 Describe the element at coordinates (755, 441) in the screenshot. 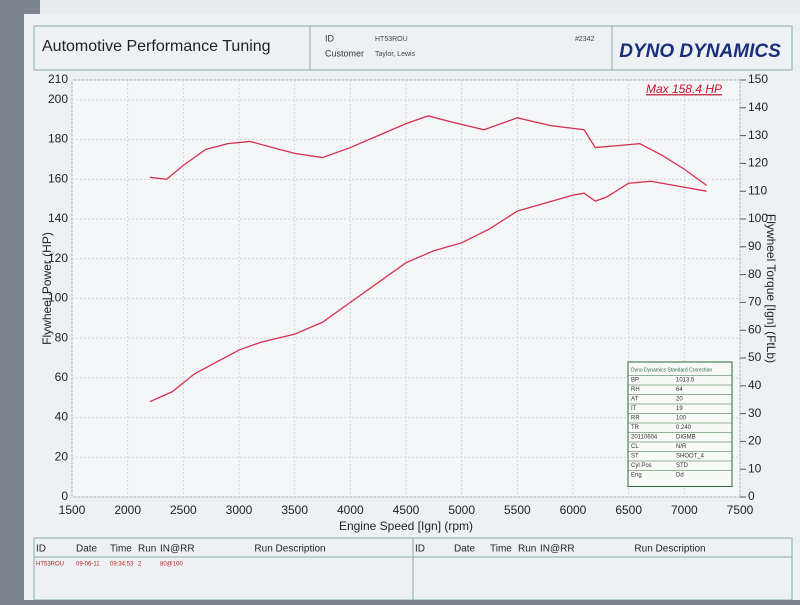

I see `y2-tick-label: 20` at that location.